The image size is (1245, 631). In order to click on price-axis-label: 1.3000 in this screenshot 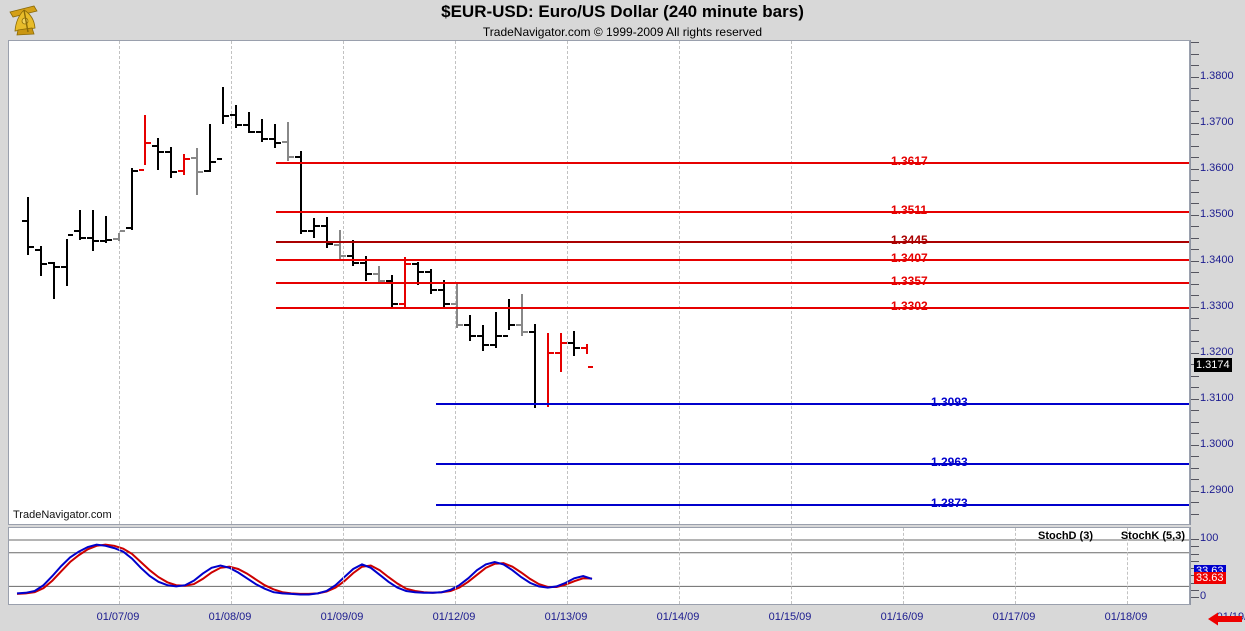, I will do `click(1217, 443)`.